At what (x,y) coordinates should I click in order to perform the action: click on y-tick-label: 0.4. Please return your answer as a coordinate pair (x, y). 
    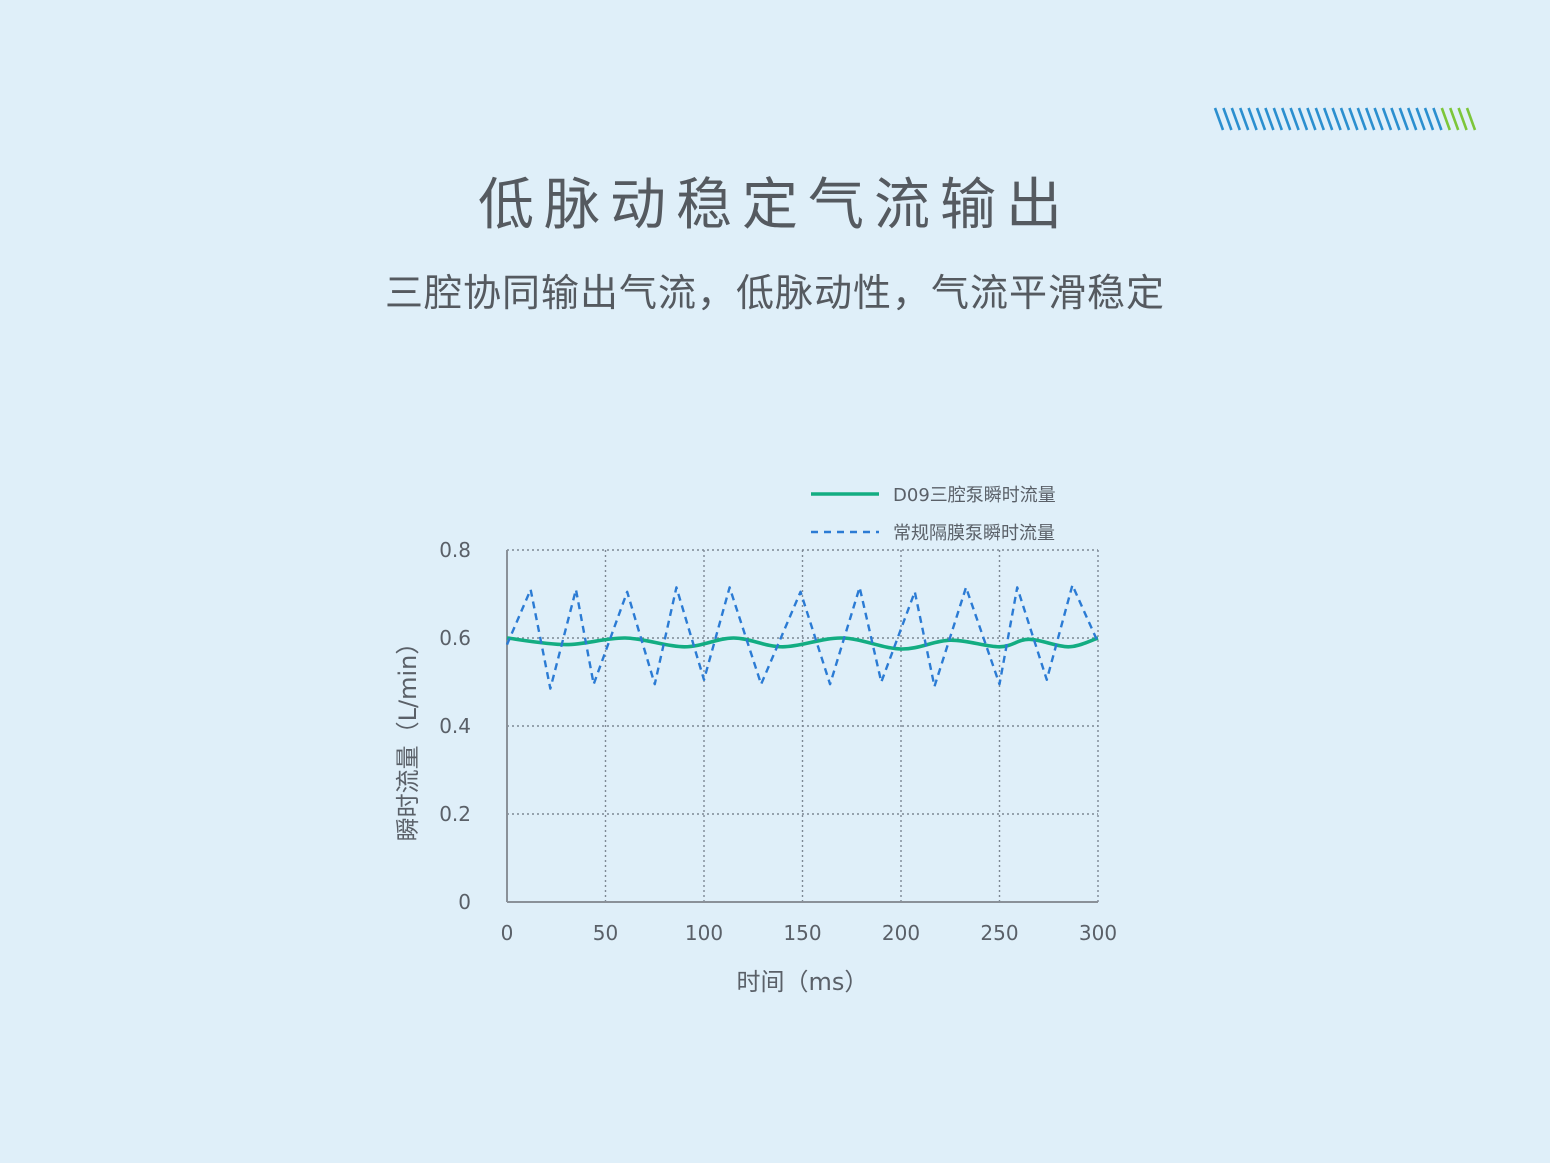
    Looking at the image, I should click on (455, 726).